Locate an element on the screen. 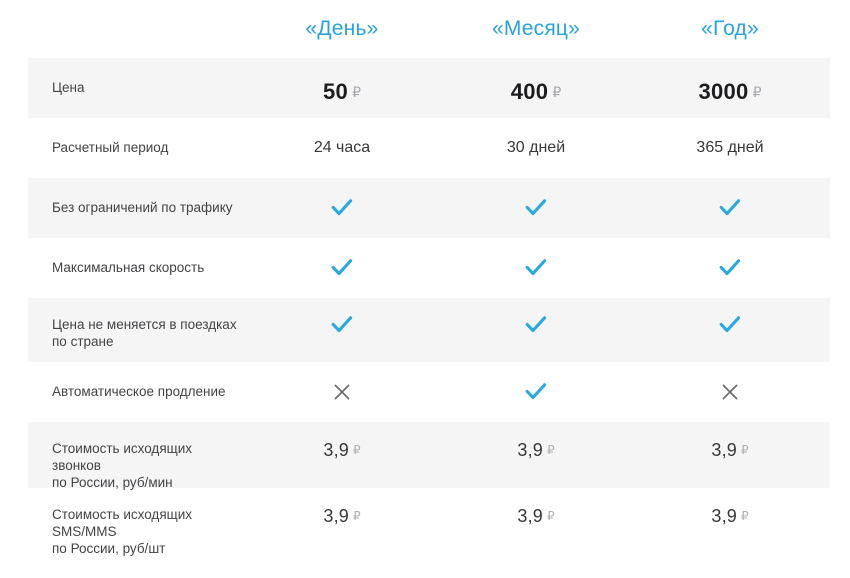 The image size is (850, 578). price-amount: 50 is located at coordinates (336, 91).